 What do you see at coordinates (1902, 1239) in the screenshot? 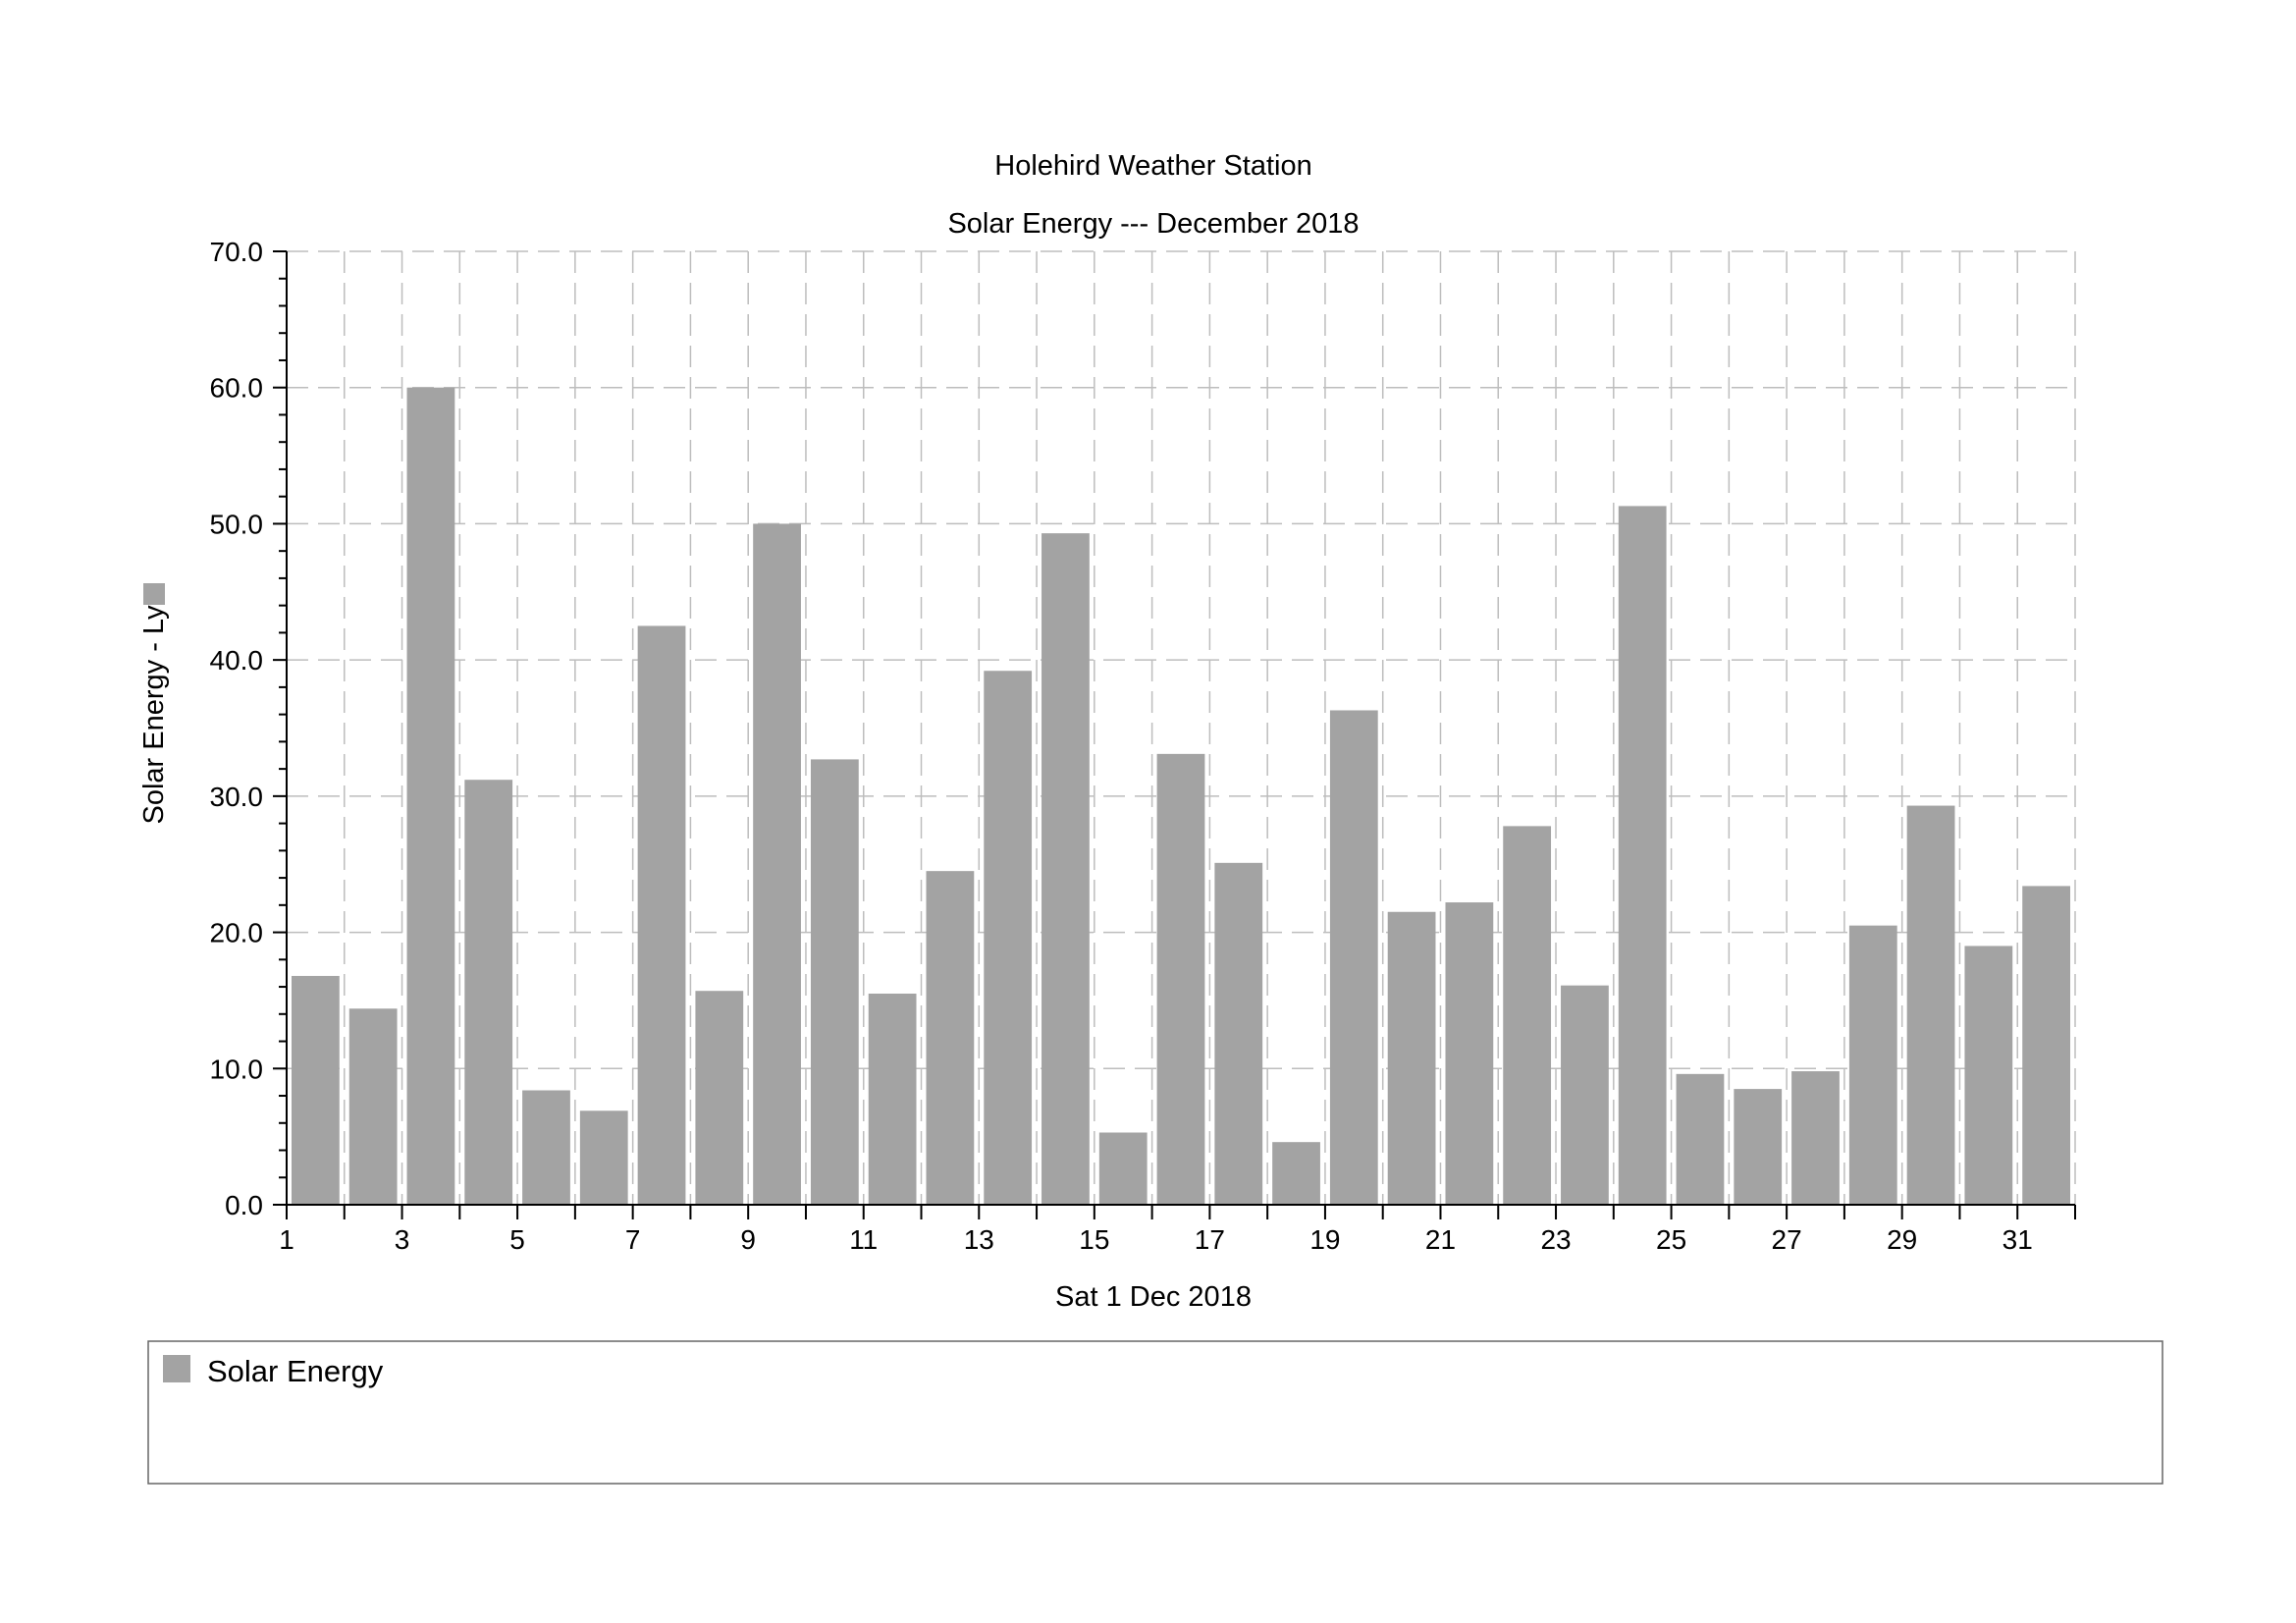
I see `x-tick-label: 29` at bounding box center [1902, 1239].